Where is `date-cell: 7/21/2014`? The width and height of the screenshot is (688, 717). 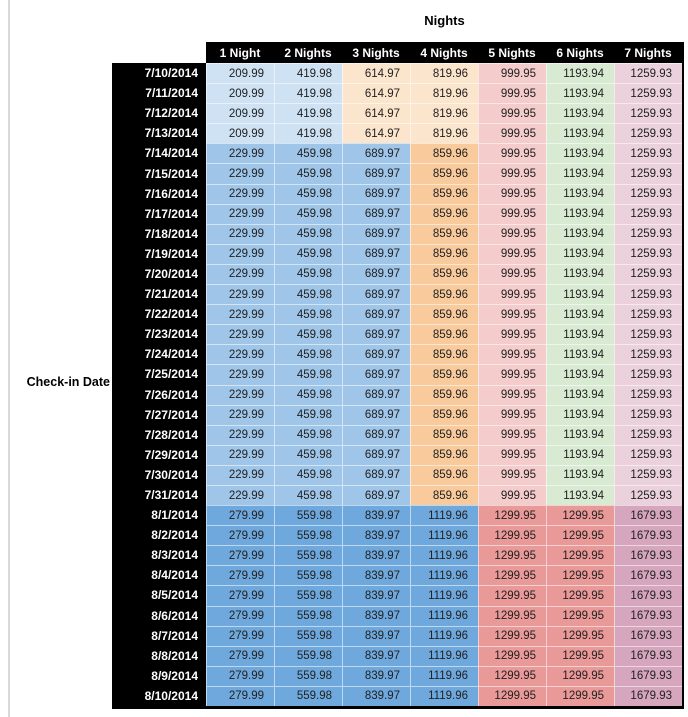
date-cell: 7/21/2014 is located at coordinates (159, 294).